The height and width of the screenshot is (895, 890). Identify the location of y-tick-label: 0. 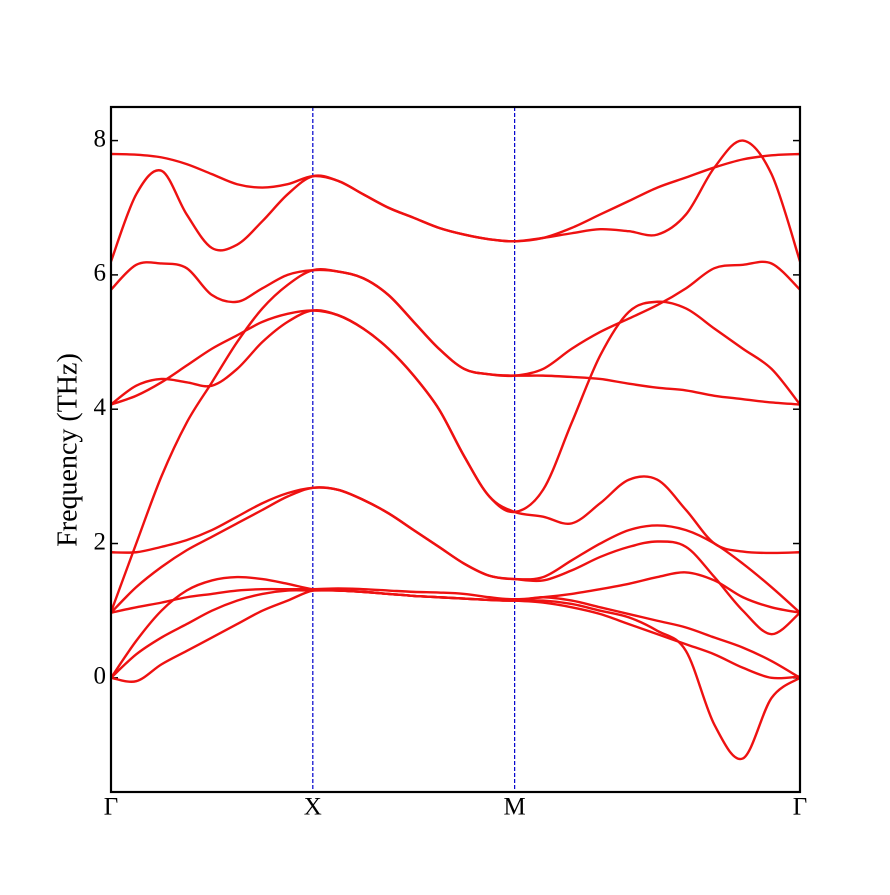
(100, 676).